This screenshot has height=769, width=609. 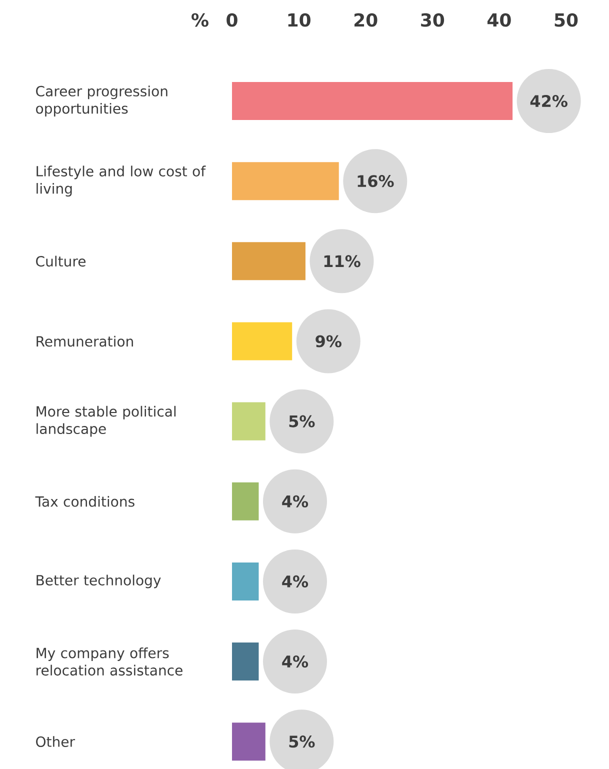 I want to click on y-tick-label: More stable political landscape, so click(x=106, y=421).